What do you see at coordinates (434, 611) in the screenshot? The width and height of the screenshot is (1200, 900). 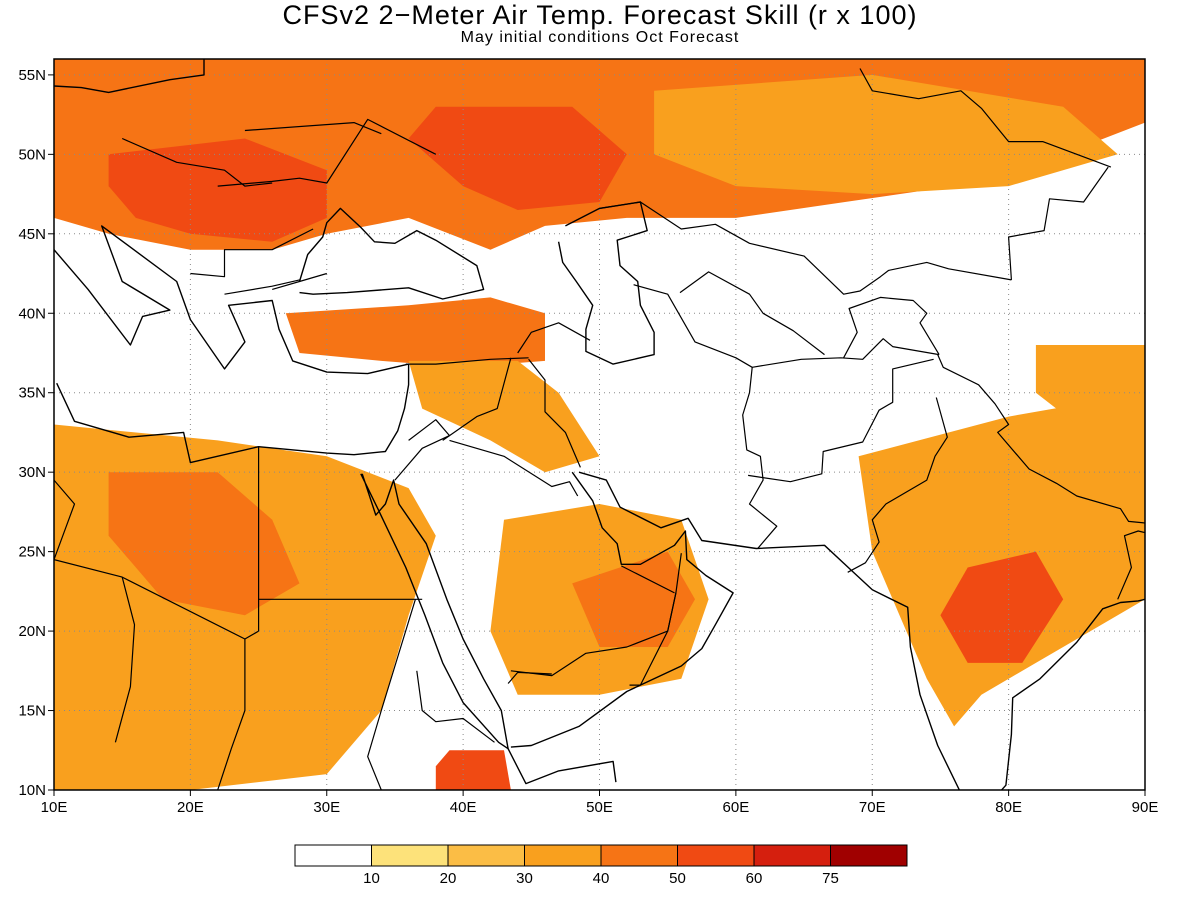 I see `coastline-red-sea` at bounding box center [434, 611].